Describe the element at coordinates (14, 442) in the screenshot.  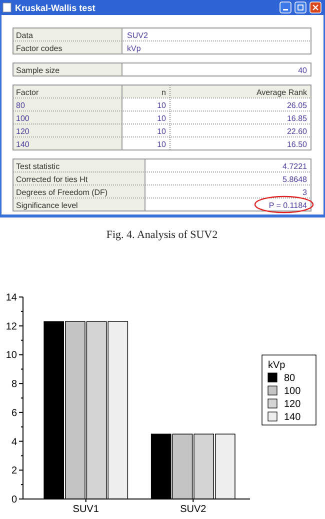
I see `y-tick-label: 4` at that location.